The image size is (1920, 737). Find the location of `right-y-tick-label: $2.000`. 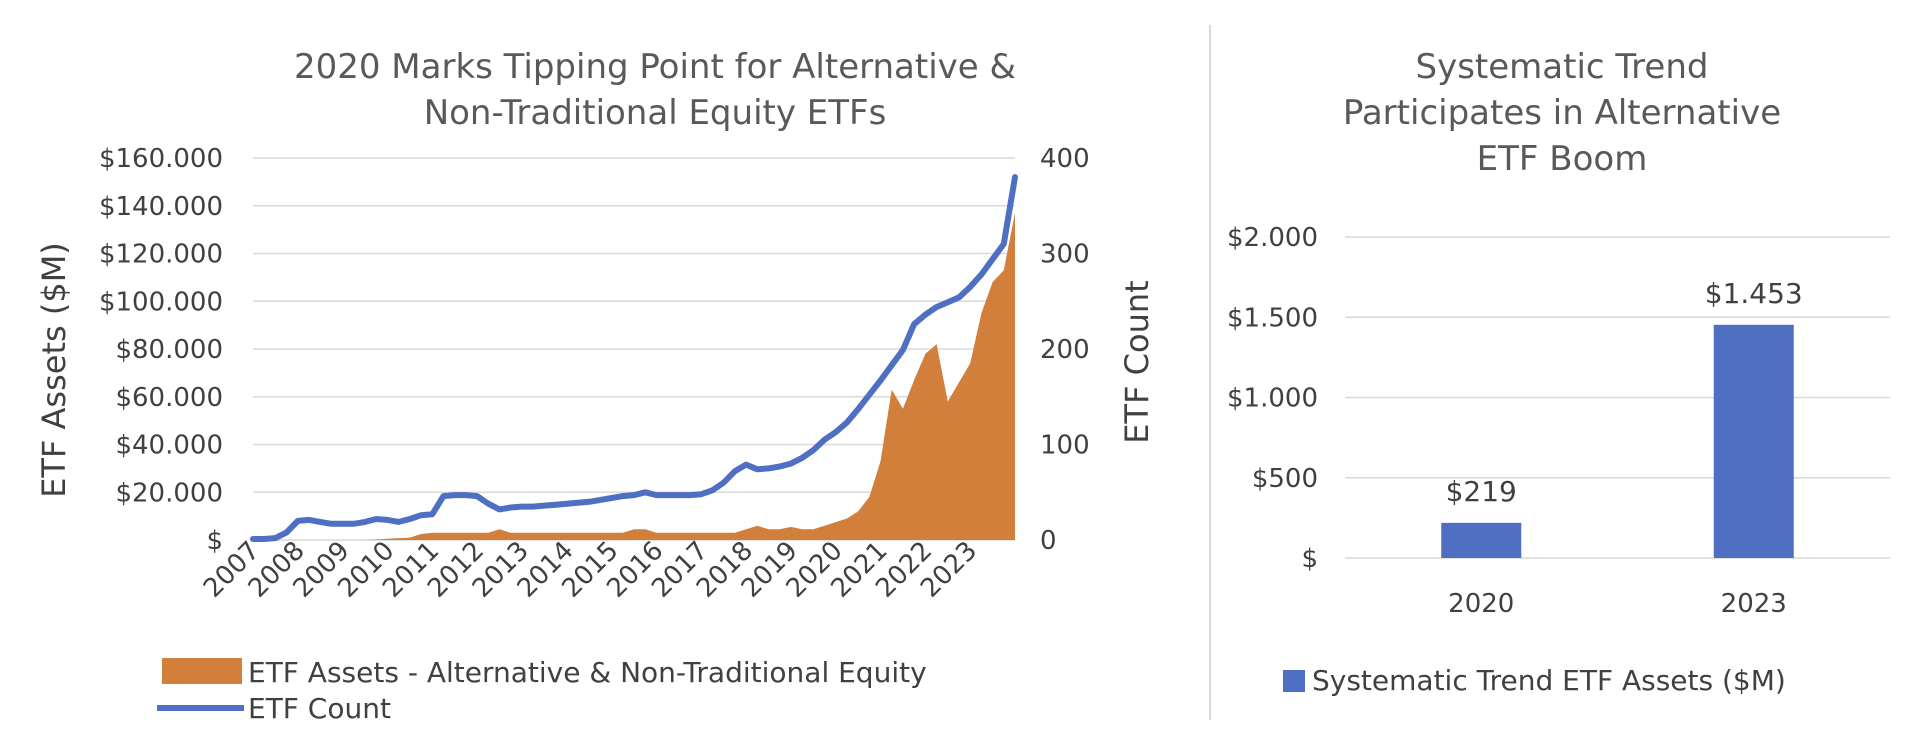

right-y-tick-label: $2.000 is located at coordinates (1272, 238).